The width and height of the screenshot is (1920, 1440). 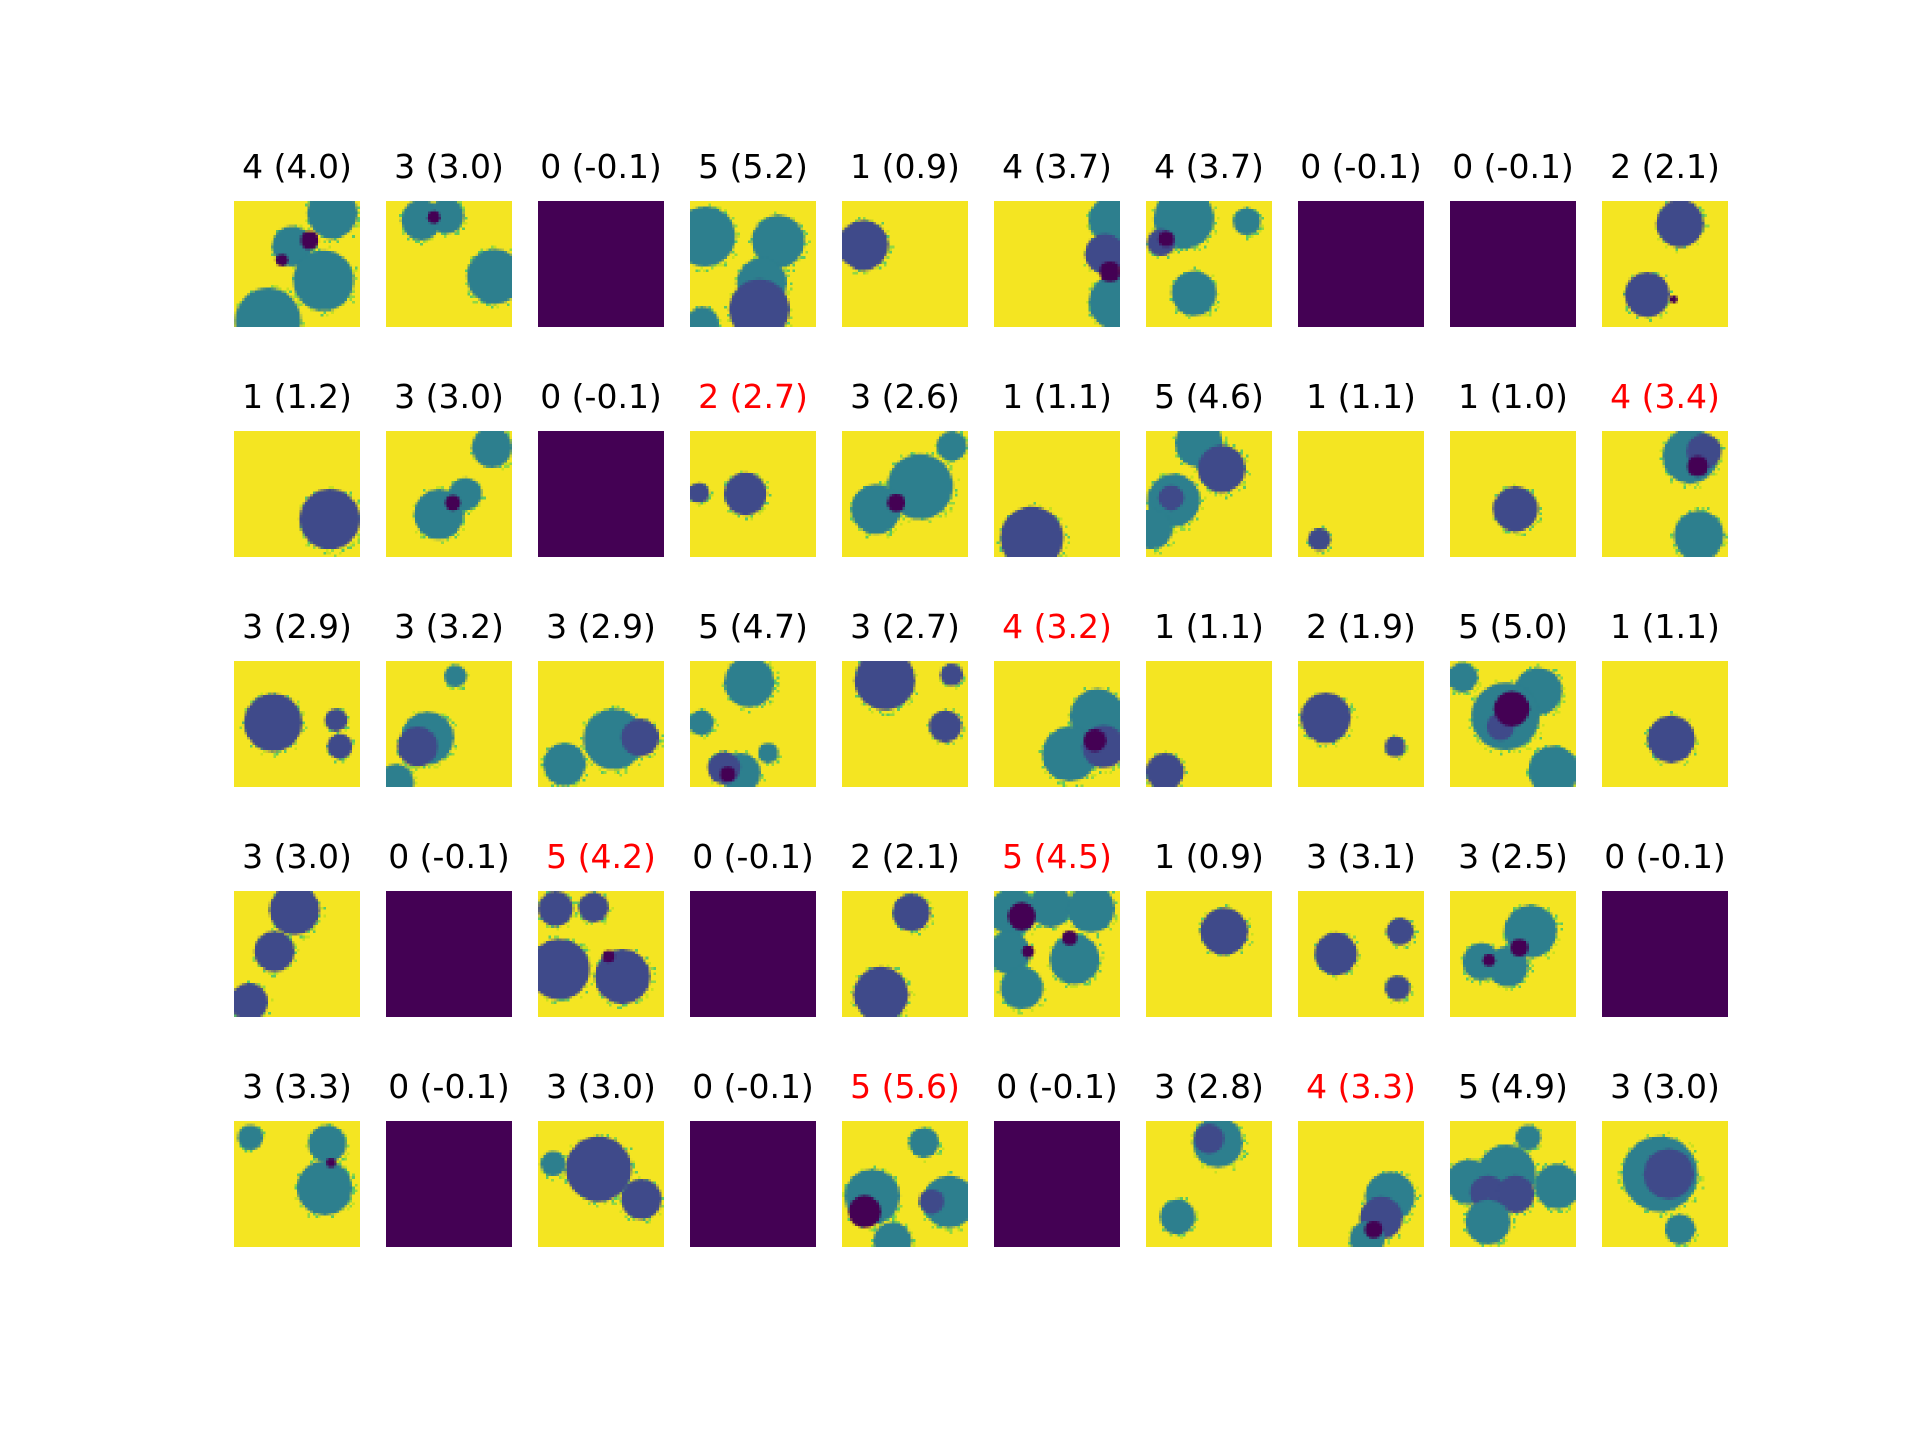 What do you see at coordinates (1209, 396) in the screenshot?
I see `panel-title: 5 (4.6)` at bounding box center [1209, 396].